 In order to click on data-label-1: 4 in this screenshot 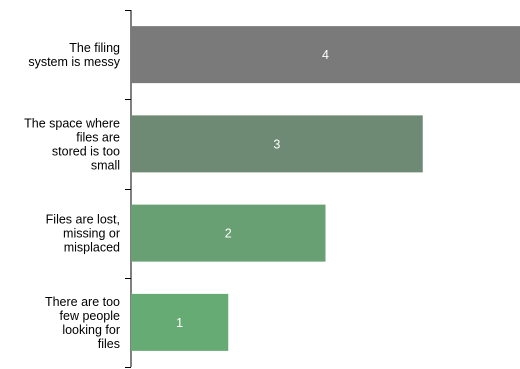, I will do `click(325, 55)`.